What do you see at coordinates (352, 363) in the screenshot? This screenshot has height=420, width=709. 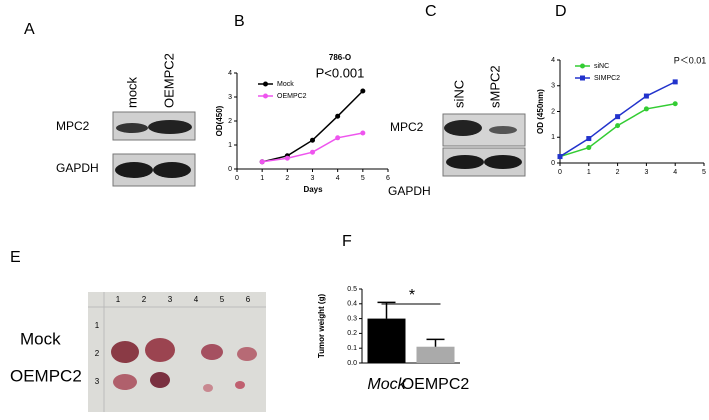 I see `y-tick-label: 0.0` at bounding box center [352, 363].